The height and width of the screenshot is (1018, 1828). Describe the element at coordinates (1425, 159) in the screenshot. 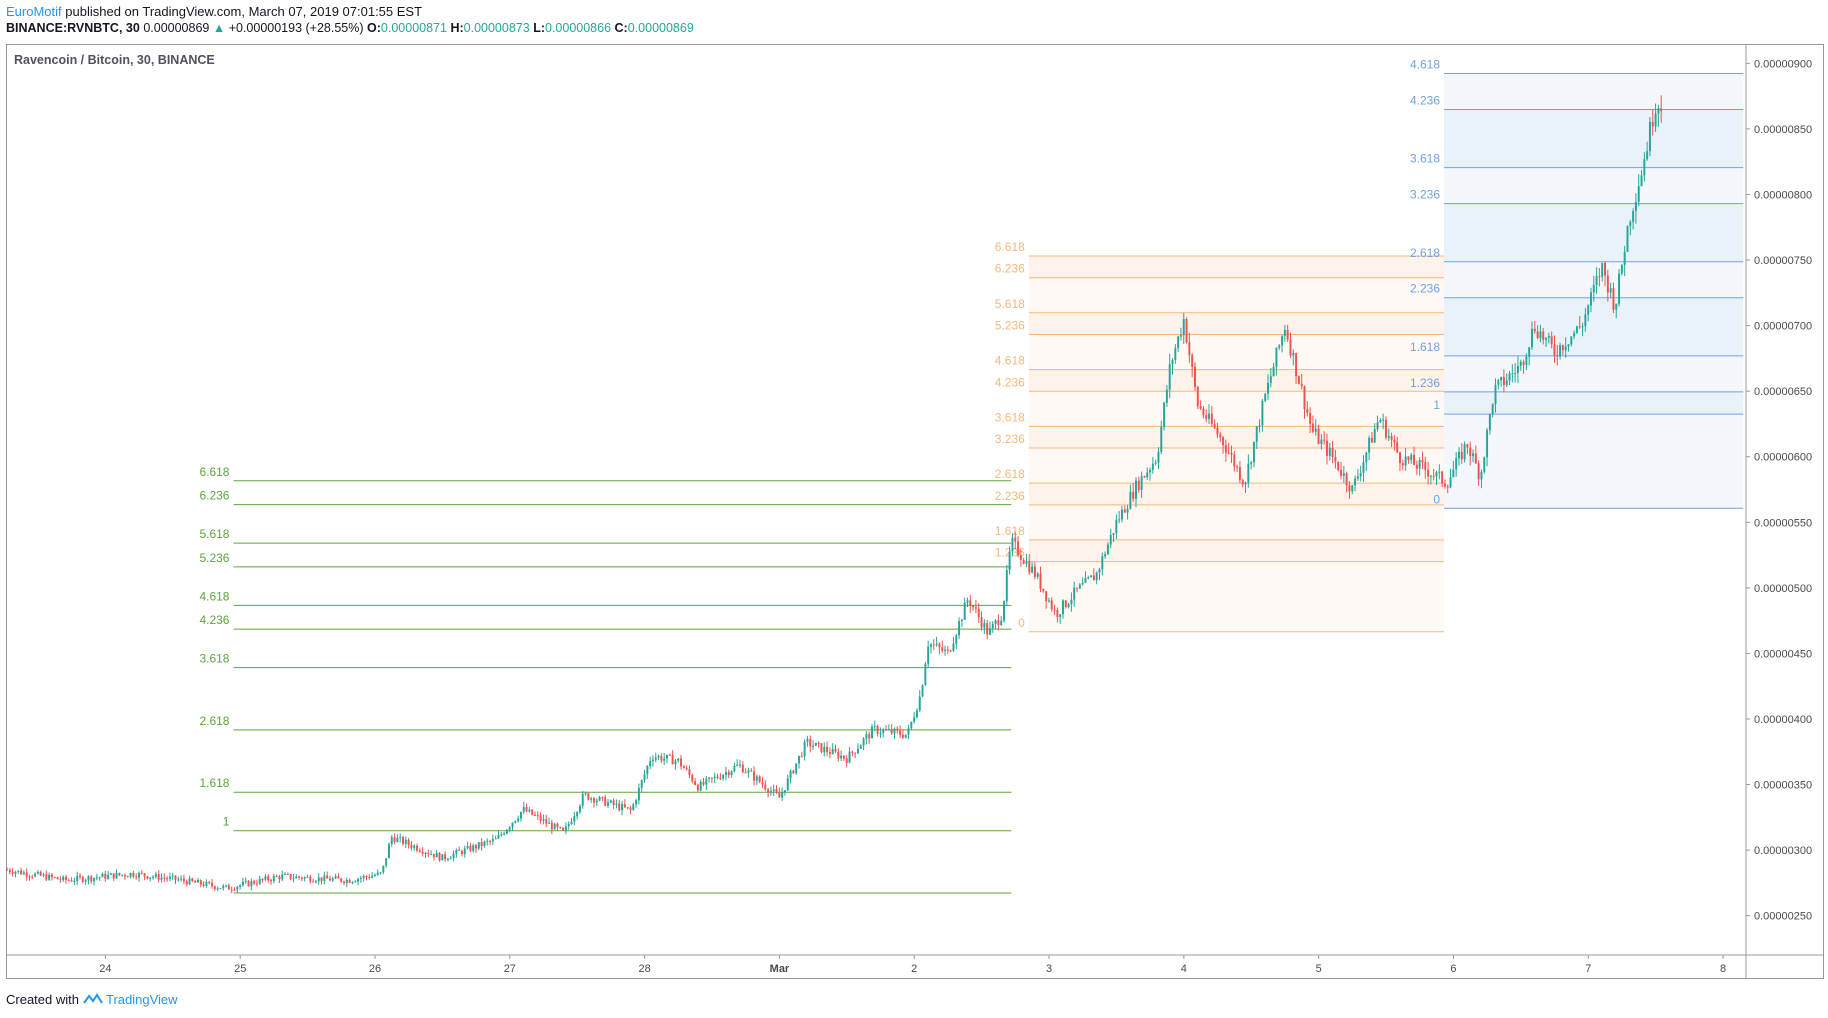

I see `fib-level-label: 3.618` at that location.